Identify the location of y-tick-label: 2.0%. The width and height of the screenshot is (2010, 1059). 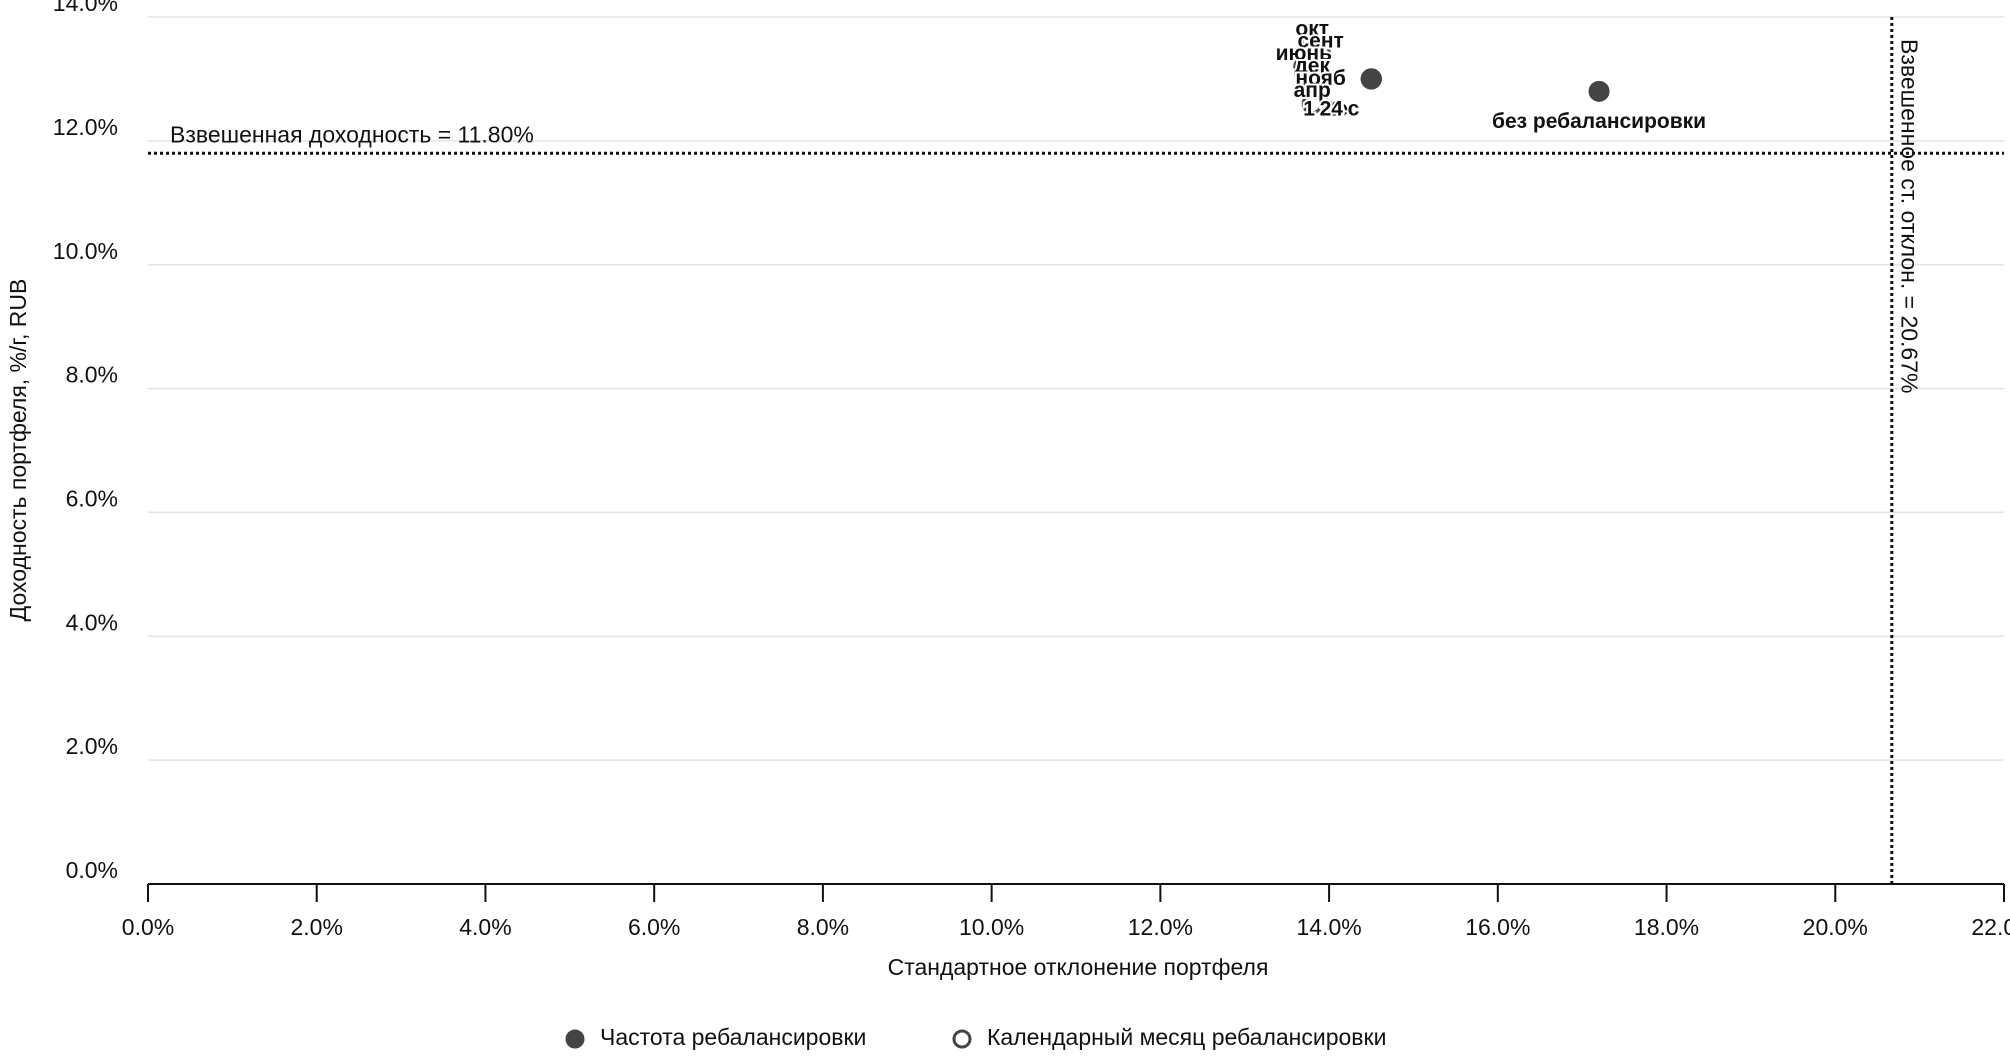
(92, 746).